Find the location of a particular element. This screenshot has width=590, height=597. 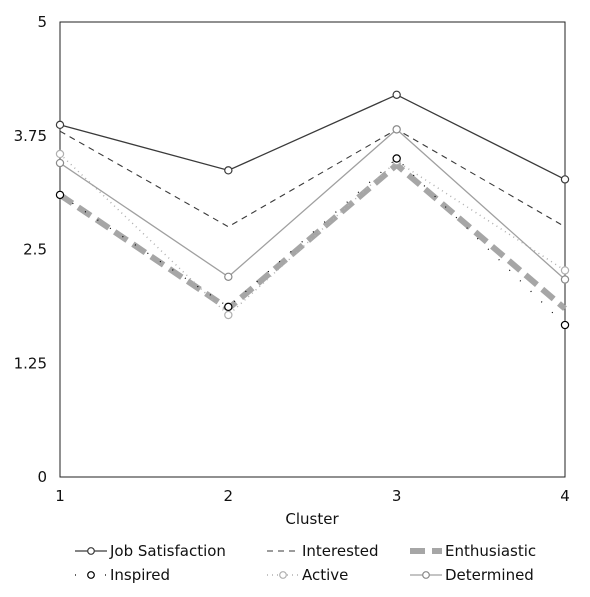

x-axis-title: Cluster is located at coordinates (312, 519).